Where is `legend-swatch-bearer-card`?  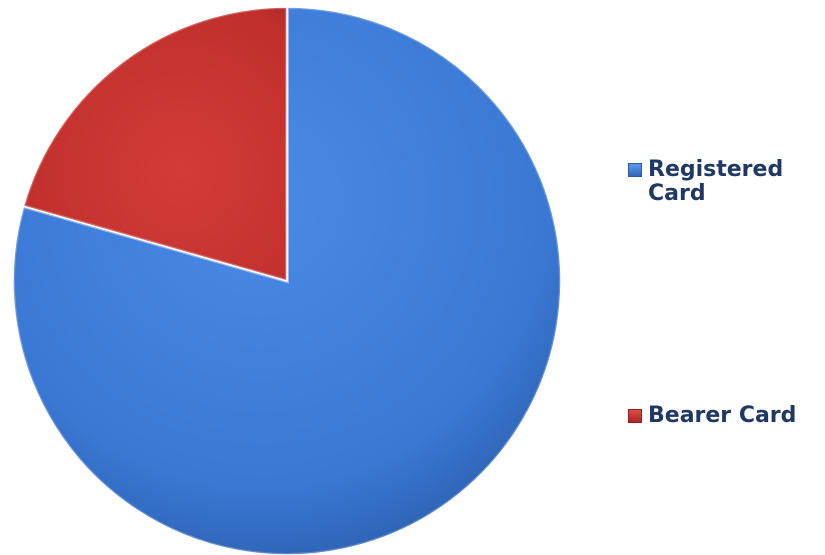
legend-swatch-bearer-card is located at coordinates (635, 416).